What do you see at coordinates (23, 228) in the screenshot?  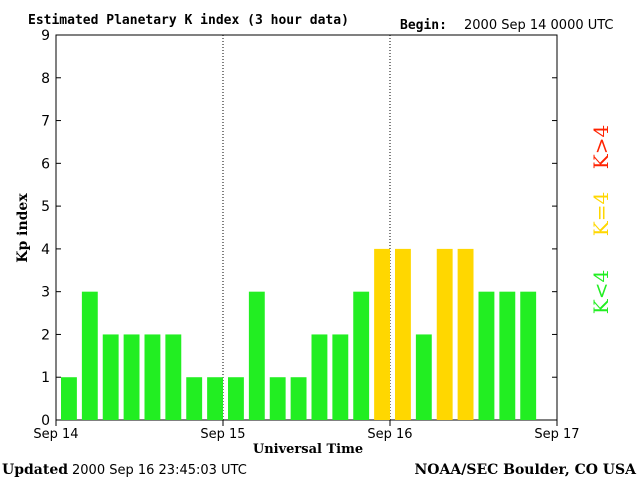 I see `y-axis-label: Kp index` at bounding box center [23, 228].